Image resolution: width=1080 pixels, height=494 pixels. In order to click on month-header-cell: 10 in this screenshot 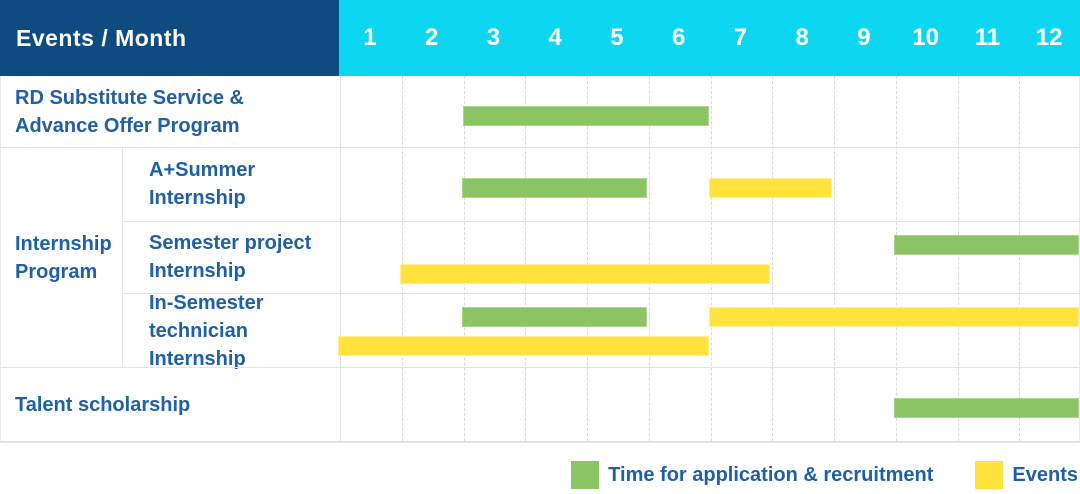, I will do `click(925, 37)`.